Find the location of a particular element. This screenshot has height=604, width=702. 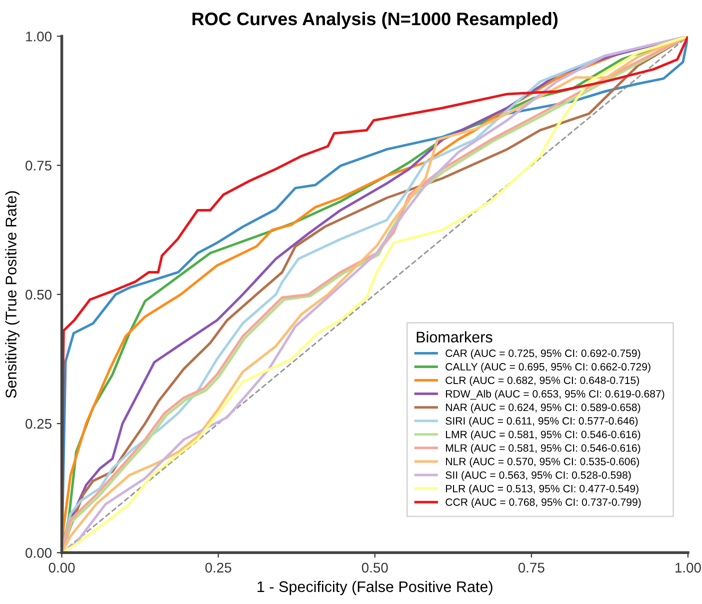

legend-label: SII (AUC = 0.563, 95% CI: 0.528-0.598) is located at coordinates (538, 476).